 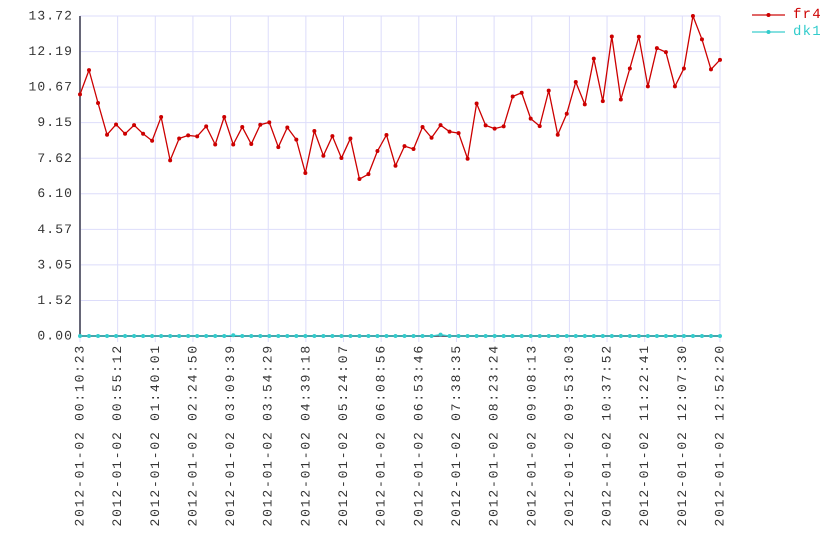 I want to click on legend-label: fr4, so click(x=807, y=15).